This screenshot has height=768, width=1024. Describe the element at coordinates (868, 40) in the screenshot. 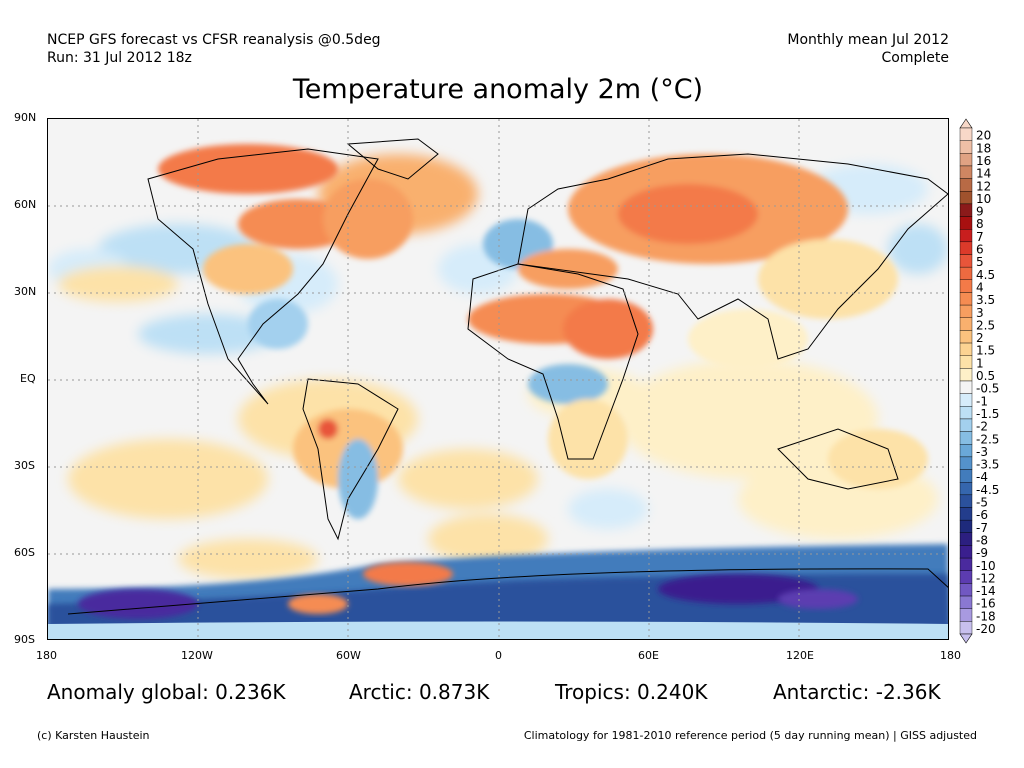

I see `period-label: Monthly mean Jul 2012` at that location.